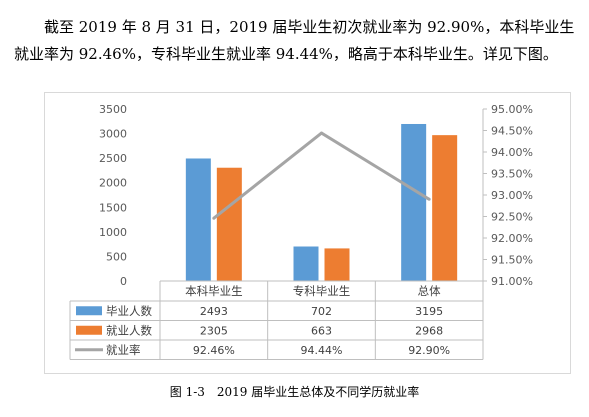 This screenshot has width=589, height=417. What do you see at coordinates (116, 256) in the screenshot?
I see `y-left-tick-label: 500` at bounding box center [116, 256].